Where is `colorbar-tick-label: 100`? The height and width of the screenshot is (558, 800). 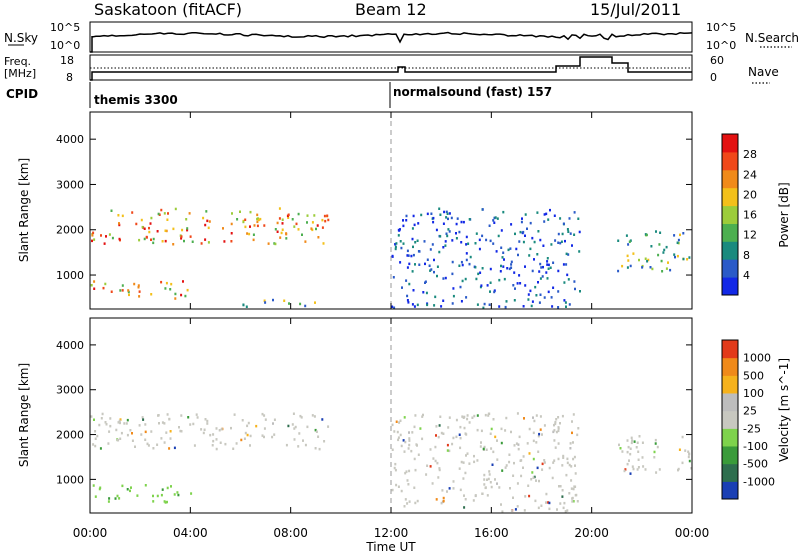
colorbar-tick-label: 100 is located at coordinates (753, 393).